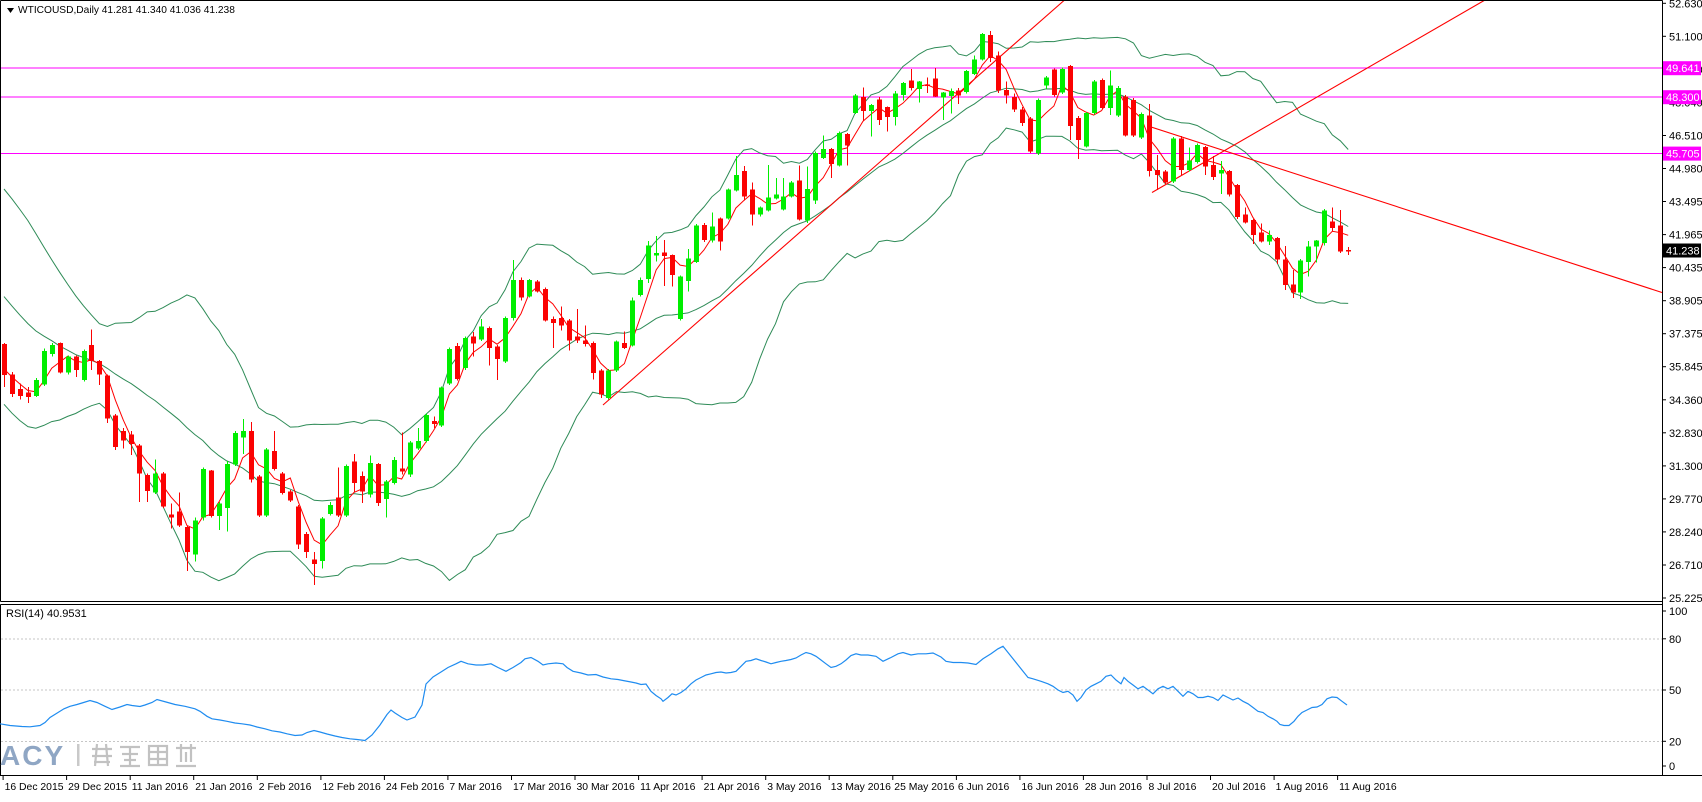  I want to click on svg-text: 13 May 2016, so click(861, 787).